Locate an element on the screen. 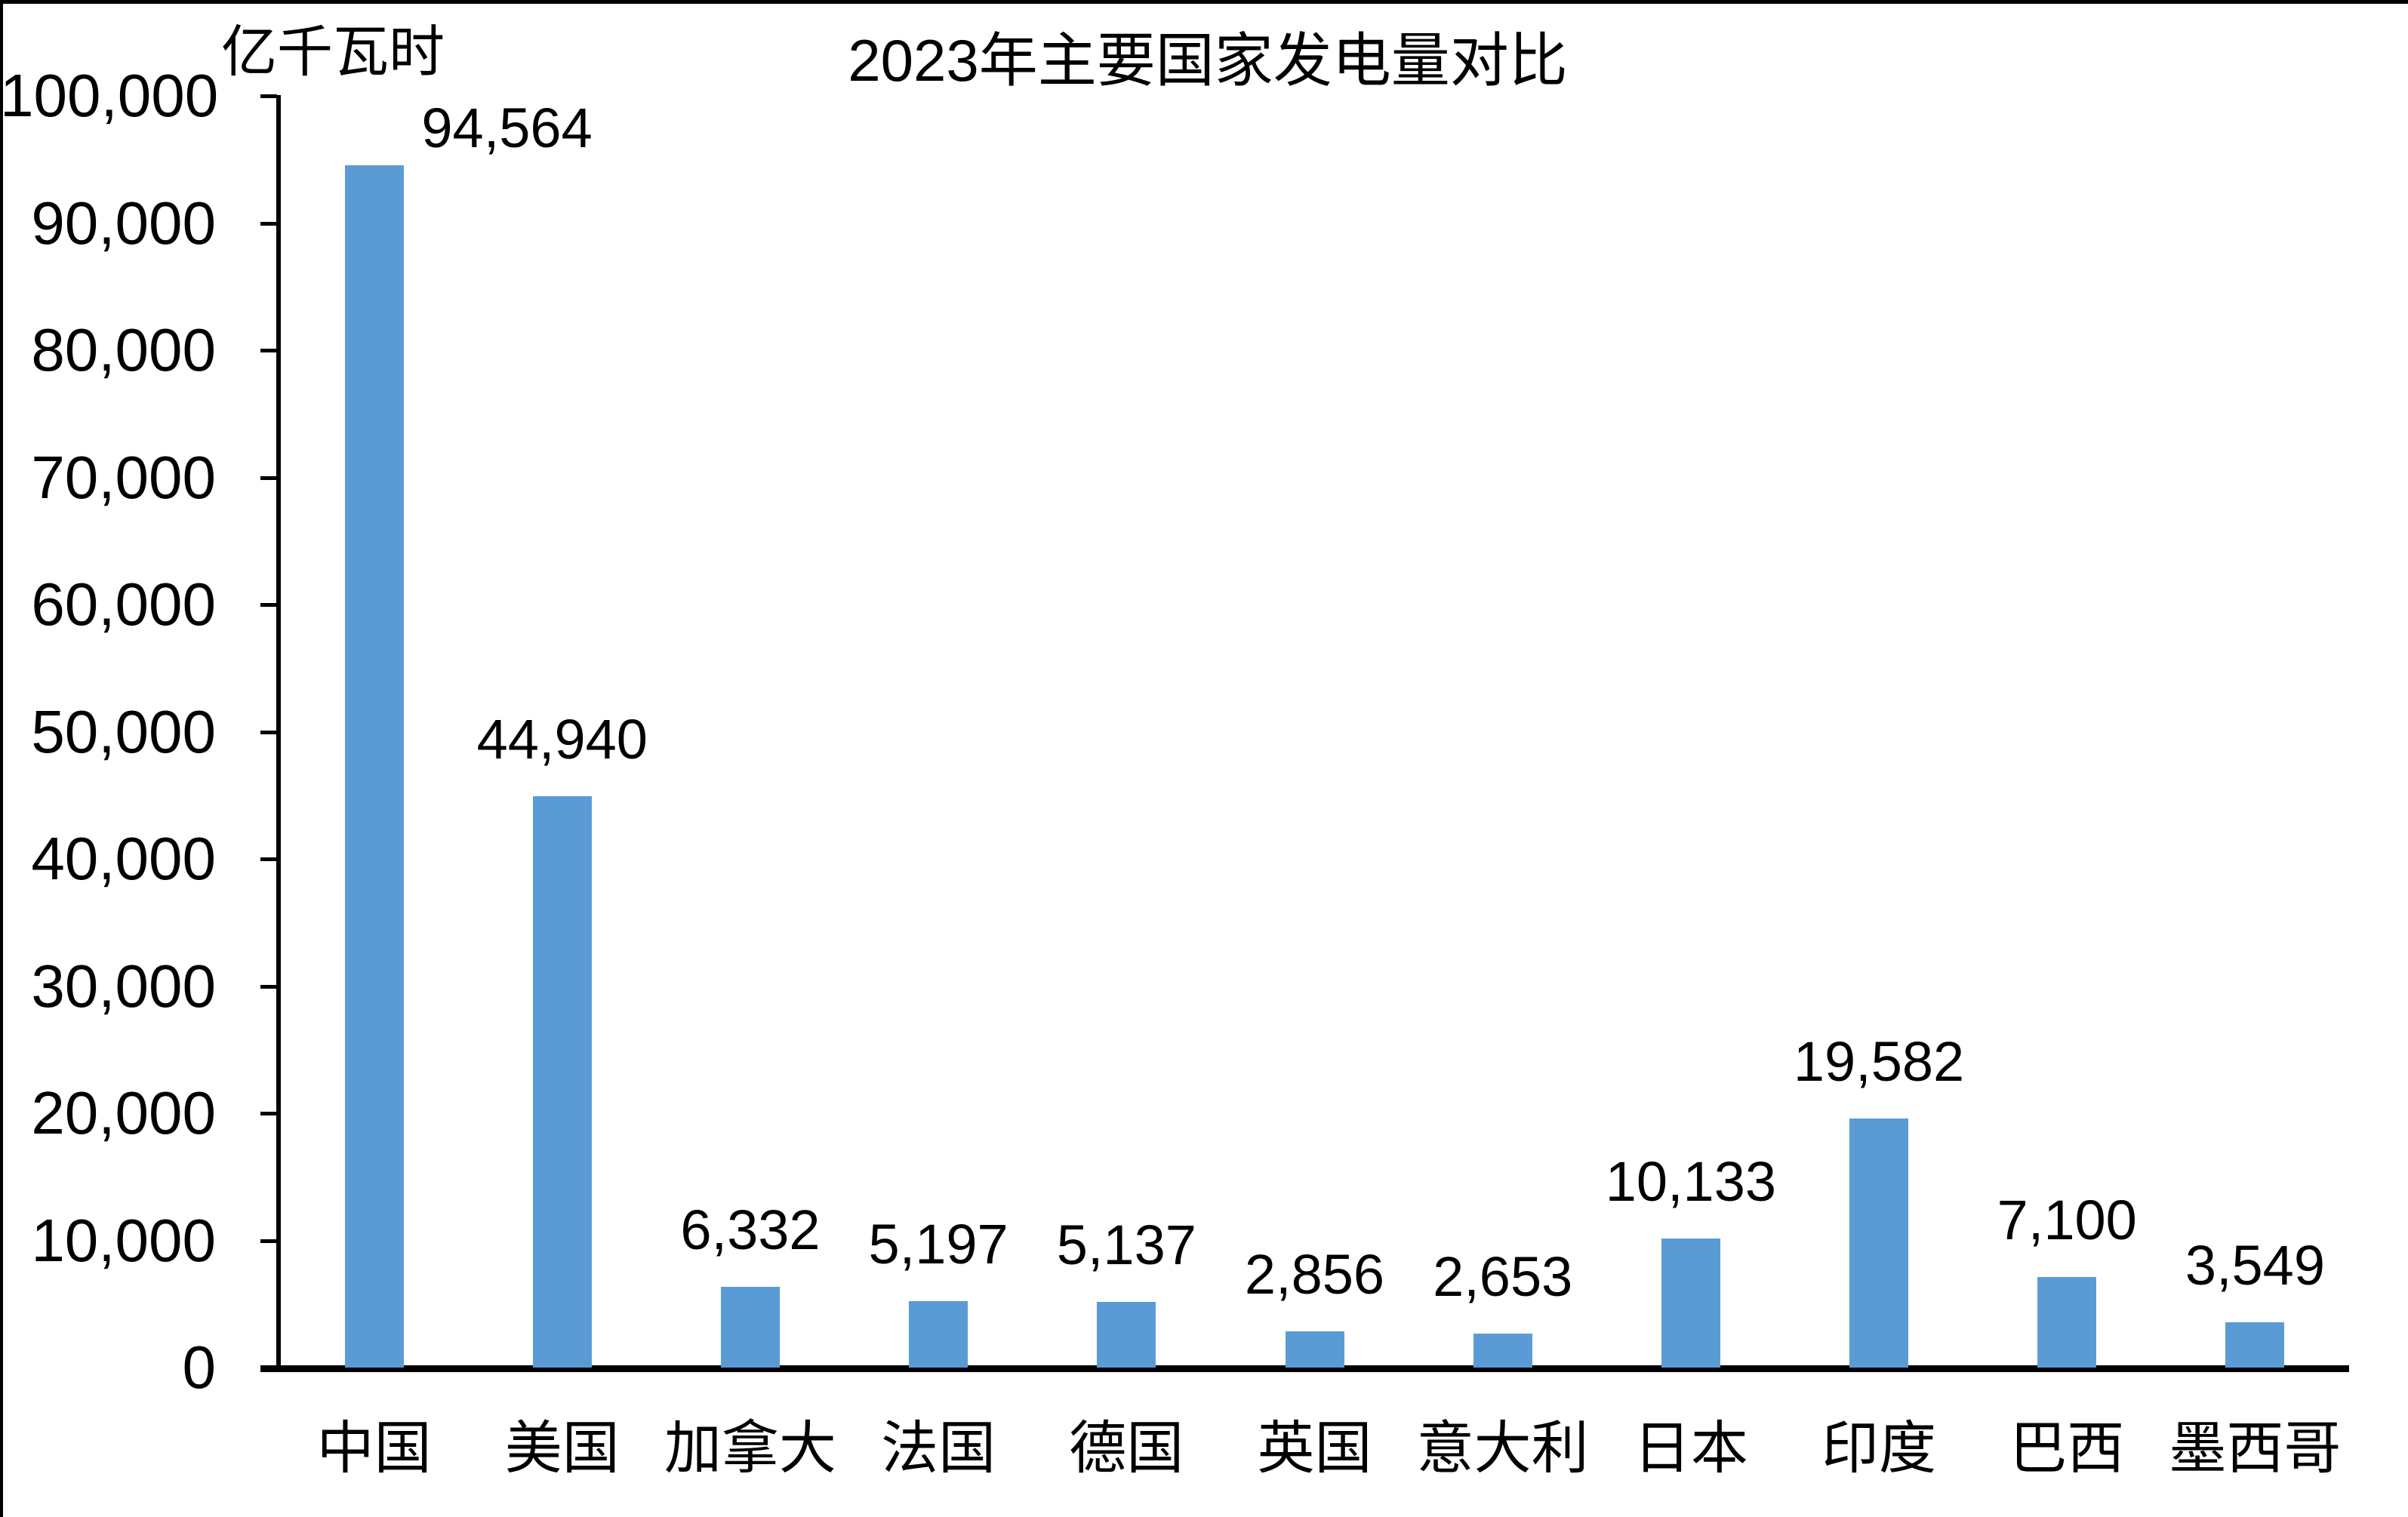 This screenshot has height=1517, width=2408. x-category-label: 意大利 is located at coordinates (1502, 1449).